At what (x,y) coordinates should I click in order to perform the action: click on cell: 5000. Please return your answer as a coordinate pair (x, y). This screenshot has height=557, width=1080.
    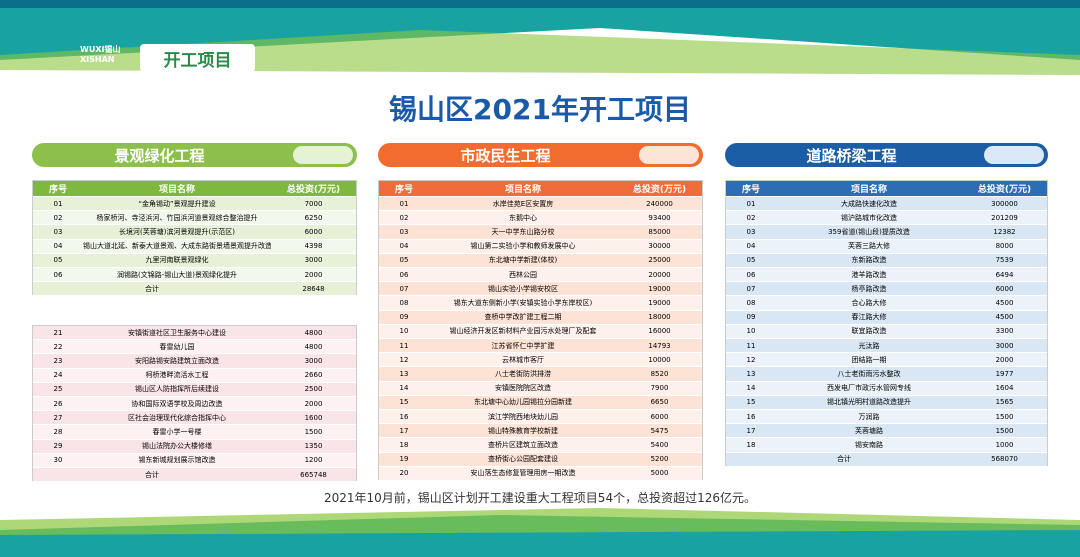
    Looking at the image, I should click on (659, 473).